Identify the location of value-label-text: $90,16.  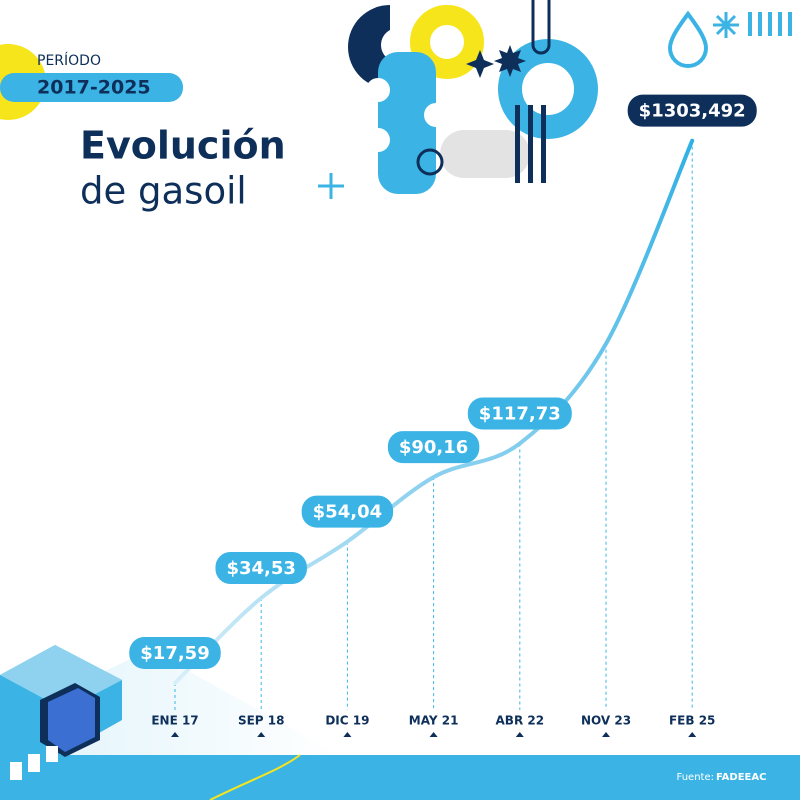
(433, 447).